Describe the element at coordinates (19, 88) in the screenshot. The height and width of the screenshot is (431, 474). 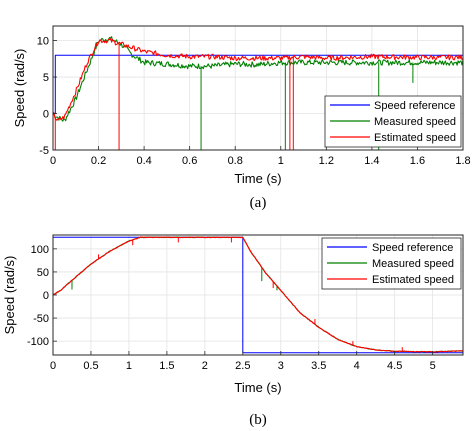
I see `y-axis-label-a: Speed (rad/s)` at that location.